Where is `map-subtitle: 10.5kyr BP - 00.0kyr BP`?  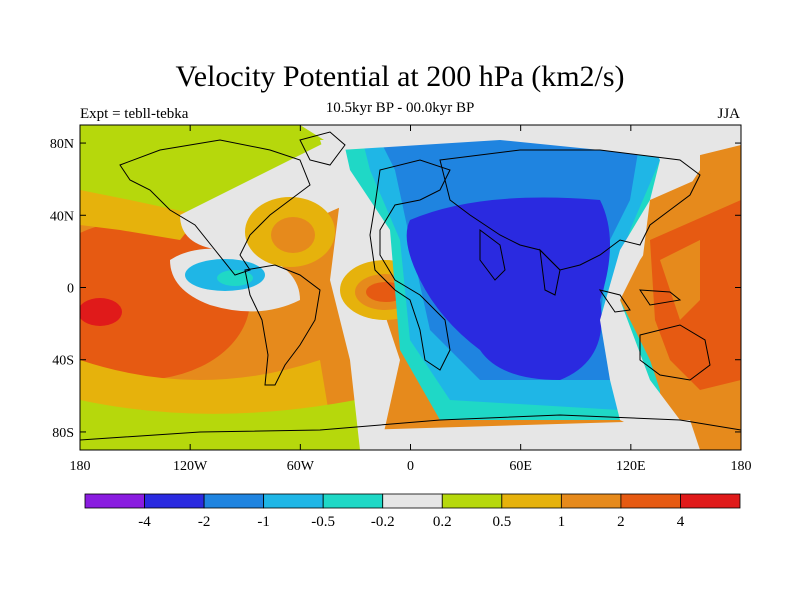 map-subtitle: 10.5kyr BP - 00.0kyr BP is located at coordinates (400, 108).